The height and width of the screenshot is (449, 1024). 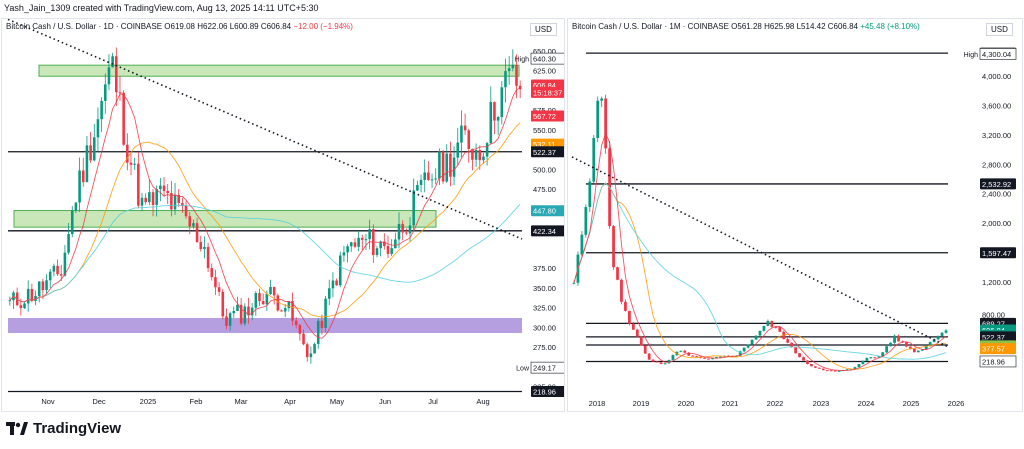 What do you see at coordinates (842, 26) in the screenshot?
I see `monthly-close: C606.84` at bounding box center [842, 26].